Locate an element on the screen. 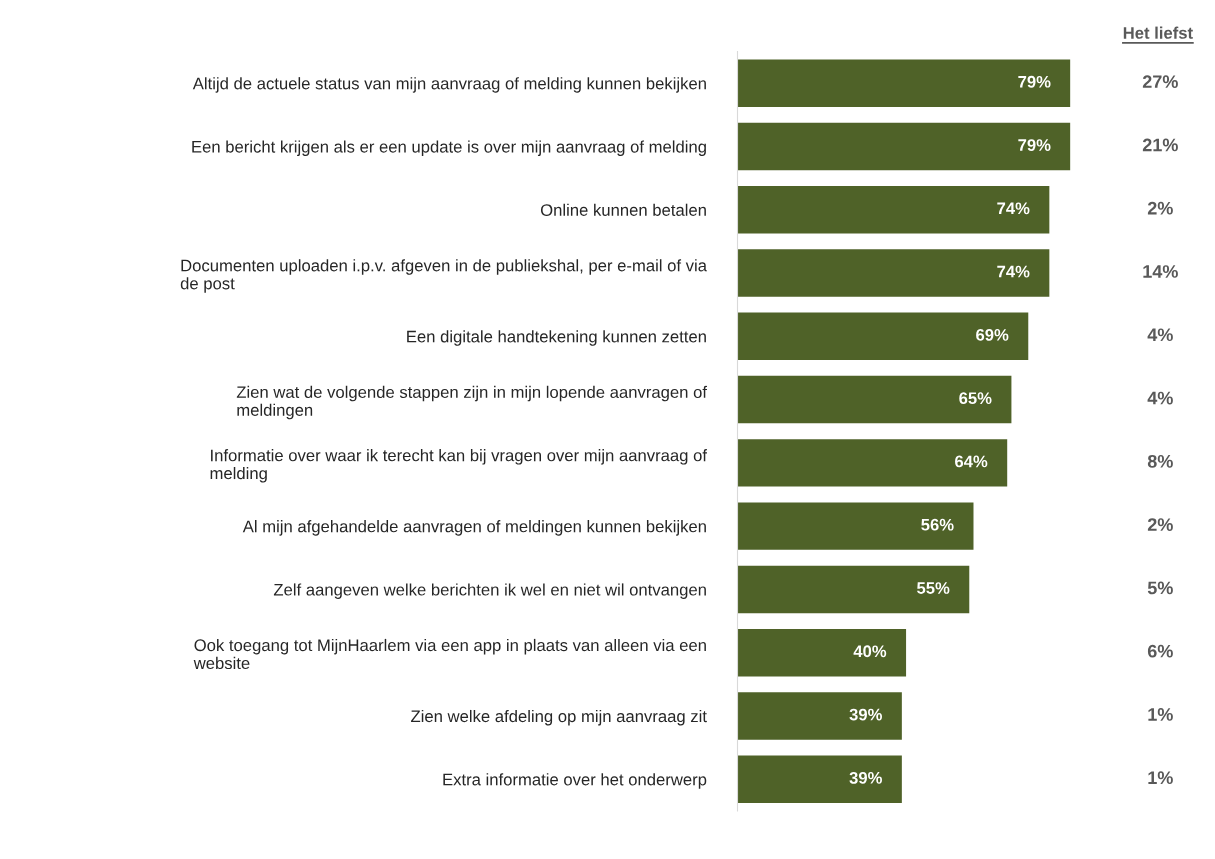 The height and width of the screenshot is (859, 1215). data-label: 65% is located at coordinates (975, 398).